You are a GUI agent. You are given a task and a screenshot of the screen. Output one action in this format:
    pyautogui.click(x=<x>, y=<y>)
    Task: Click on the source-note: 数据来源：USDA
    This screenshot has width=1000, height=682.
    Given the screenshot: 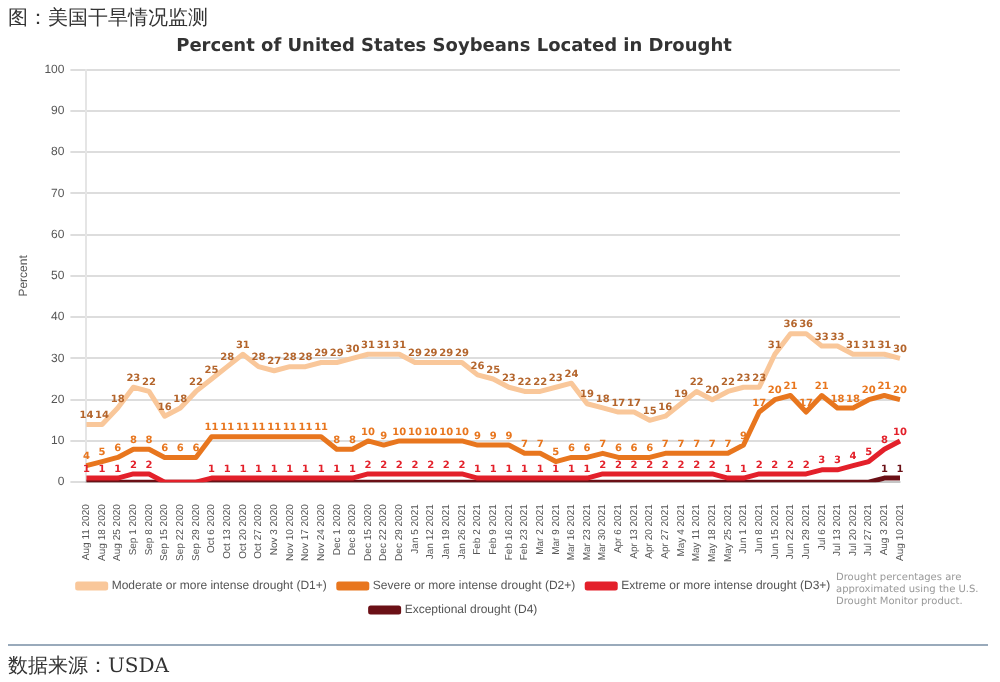 What is the action you would take?
    pyautogui.click(x=498, y=662)
    